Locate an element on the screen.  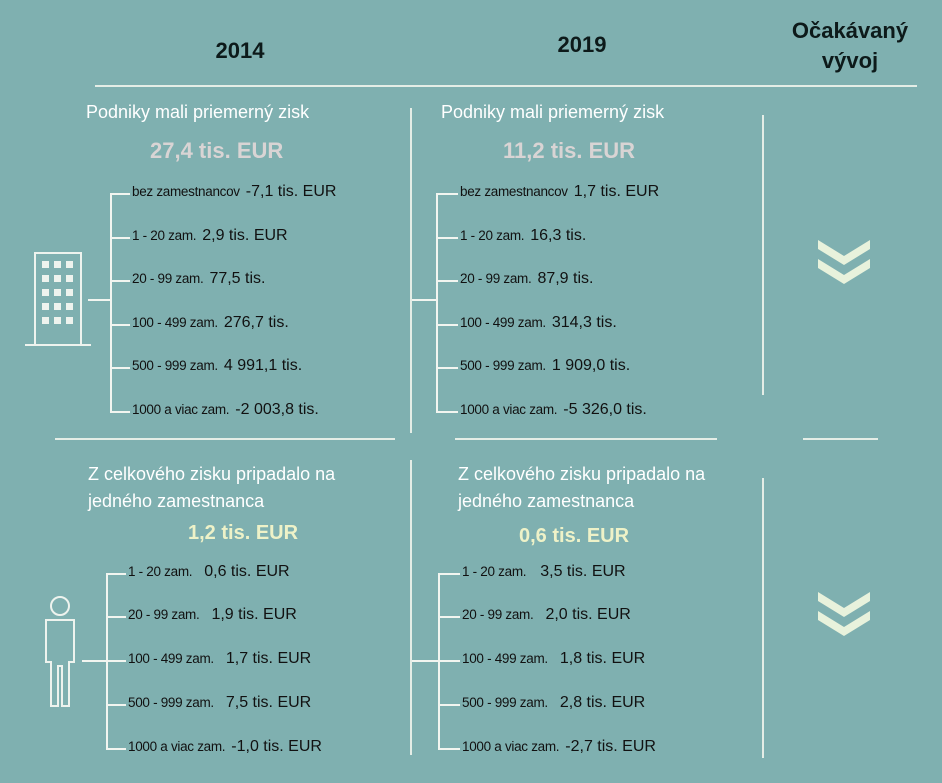
value-label: 1 909,0 tis. is located at coordinates (591, 365).